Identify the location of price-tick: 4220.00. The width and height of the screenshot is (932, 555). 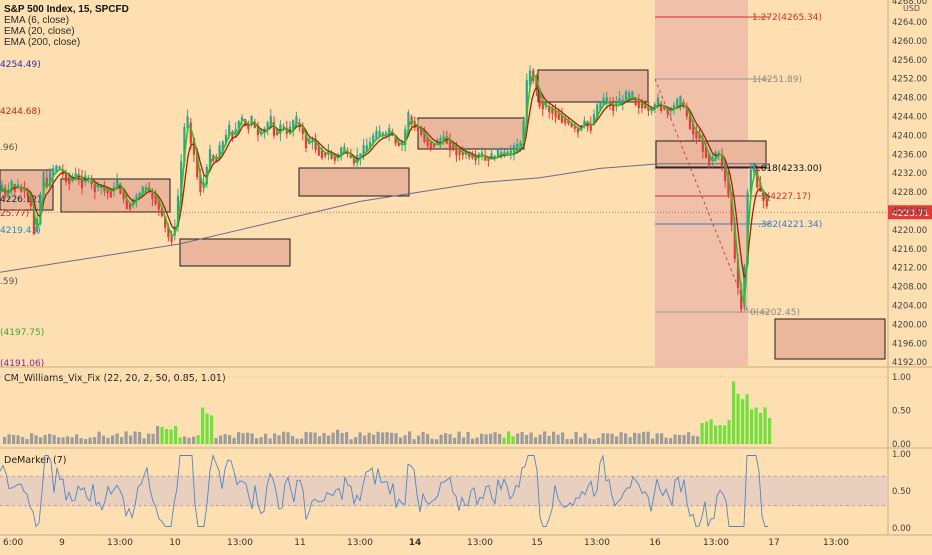
(909, 231).